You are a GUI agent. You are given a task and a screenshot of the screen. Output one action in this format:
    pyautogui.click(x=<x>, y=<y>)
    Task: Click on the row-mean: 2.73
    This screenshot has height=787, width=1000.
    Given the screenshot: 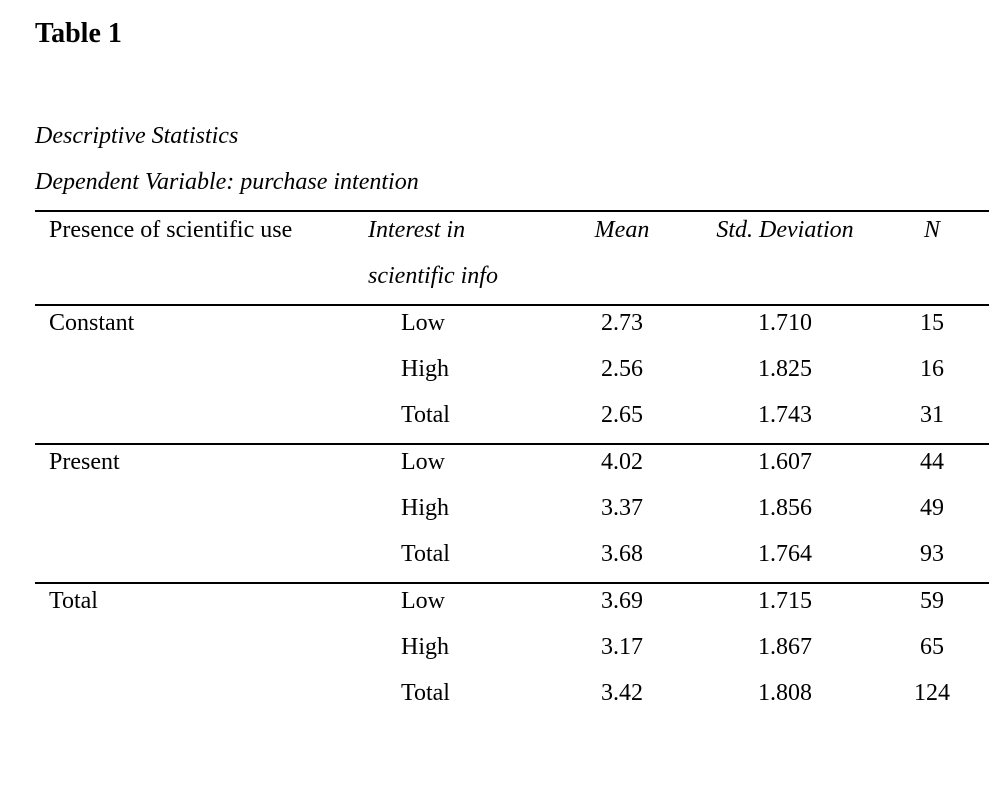 What is the action you would take?
    pyautogui.click(x=622, y=323)
    